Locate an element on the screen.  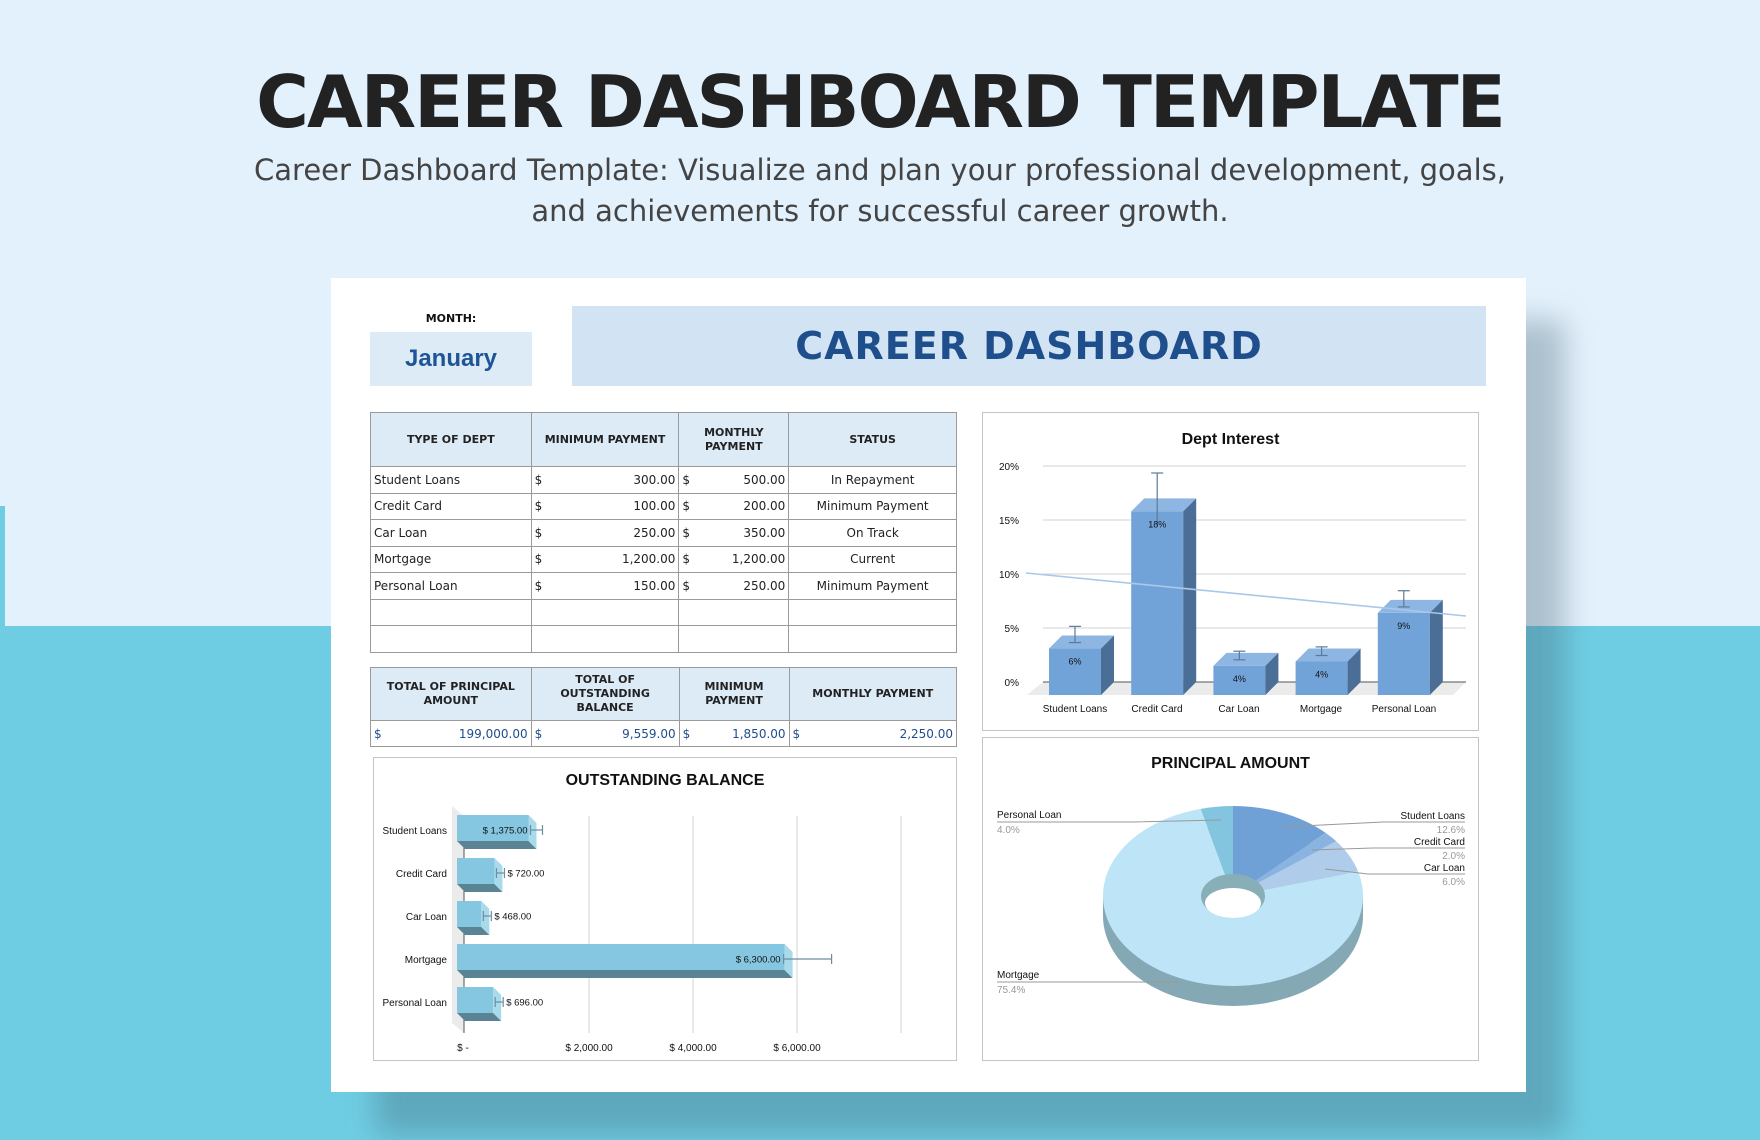
dashboard-banner: CAREER DASHBOARD is located at coordinates (1029, 346).